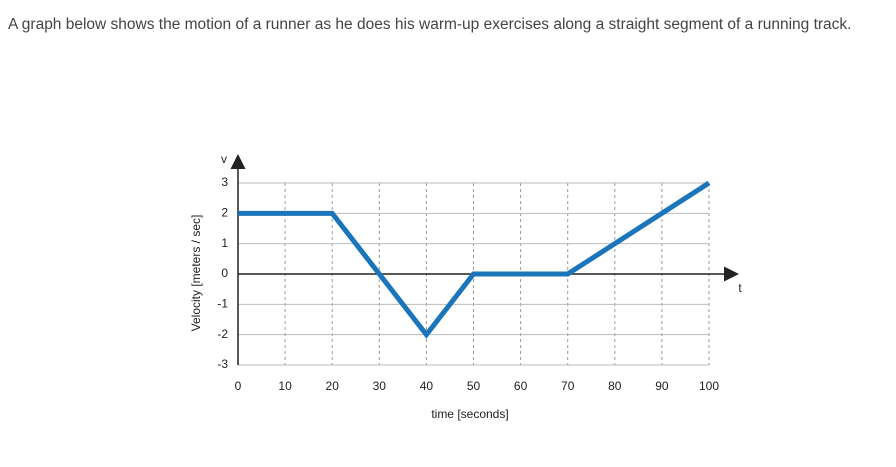 The image size is (896, 467). I want to click on x-tick-label: 70, so click(568, 386).